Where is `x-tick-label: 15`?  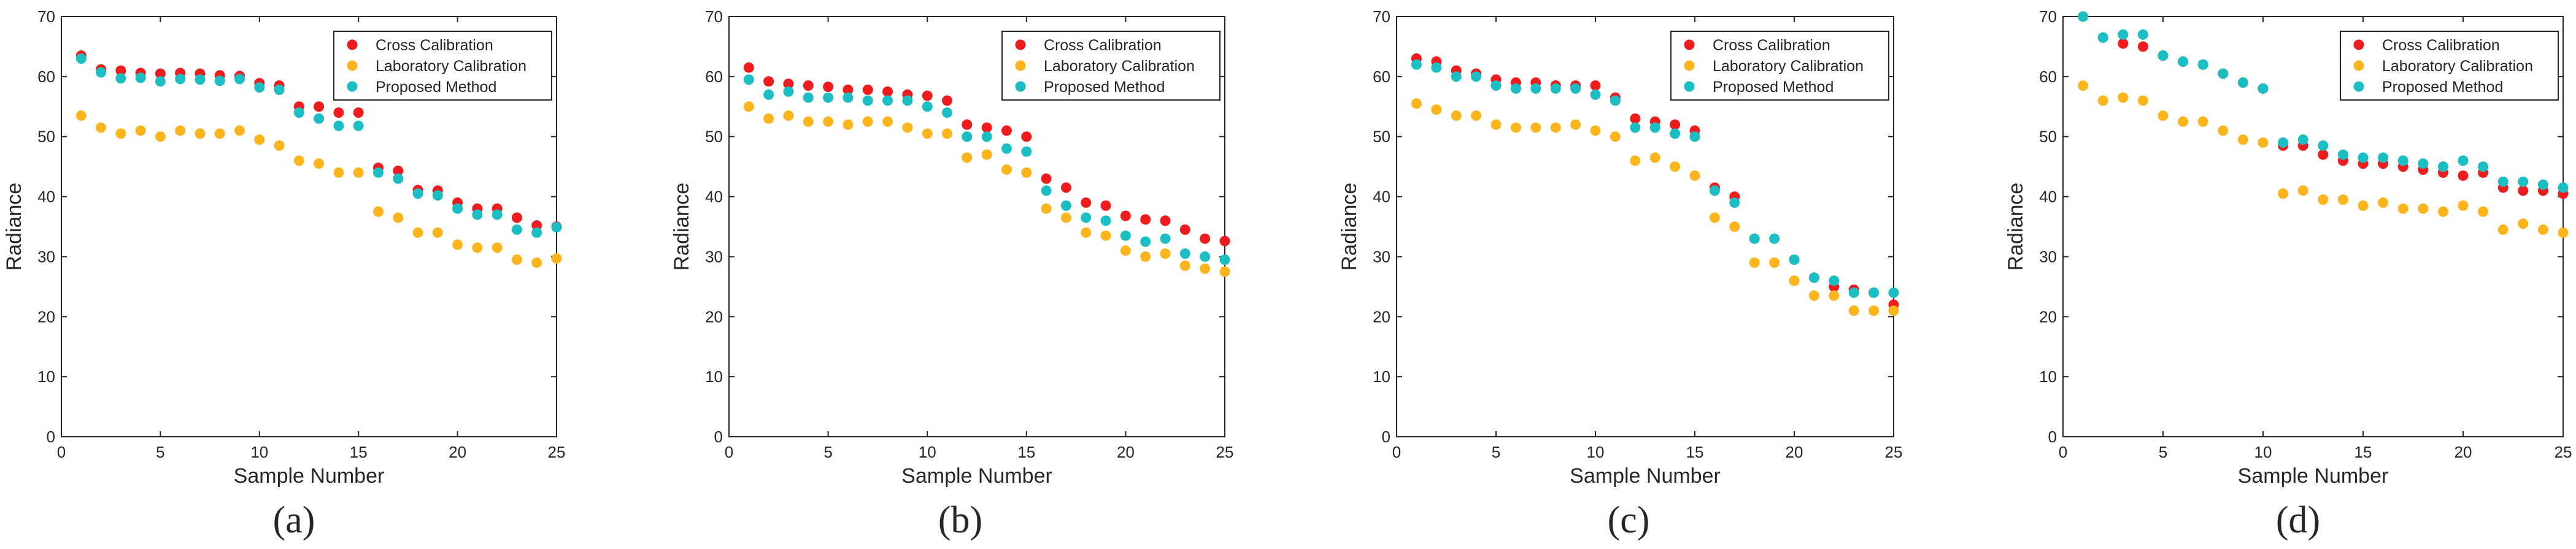 x-tick-label: 15 is located at coordinates (1026, 452).